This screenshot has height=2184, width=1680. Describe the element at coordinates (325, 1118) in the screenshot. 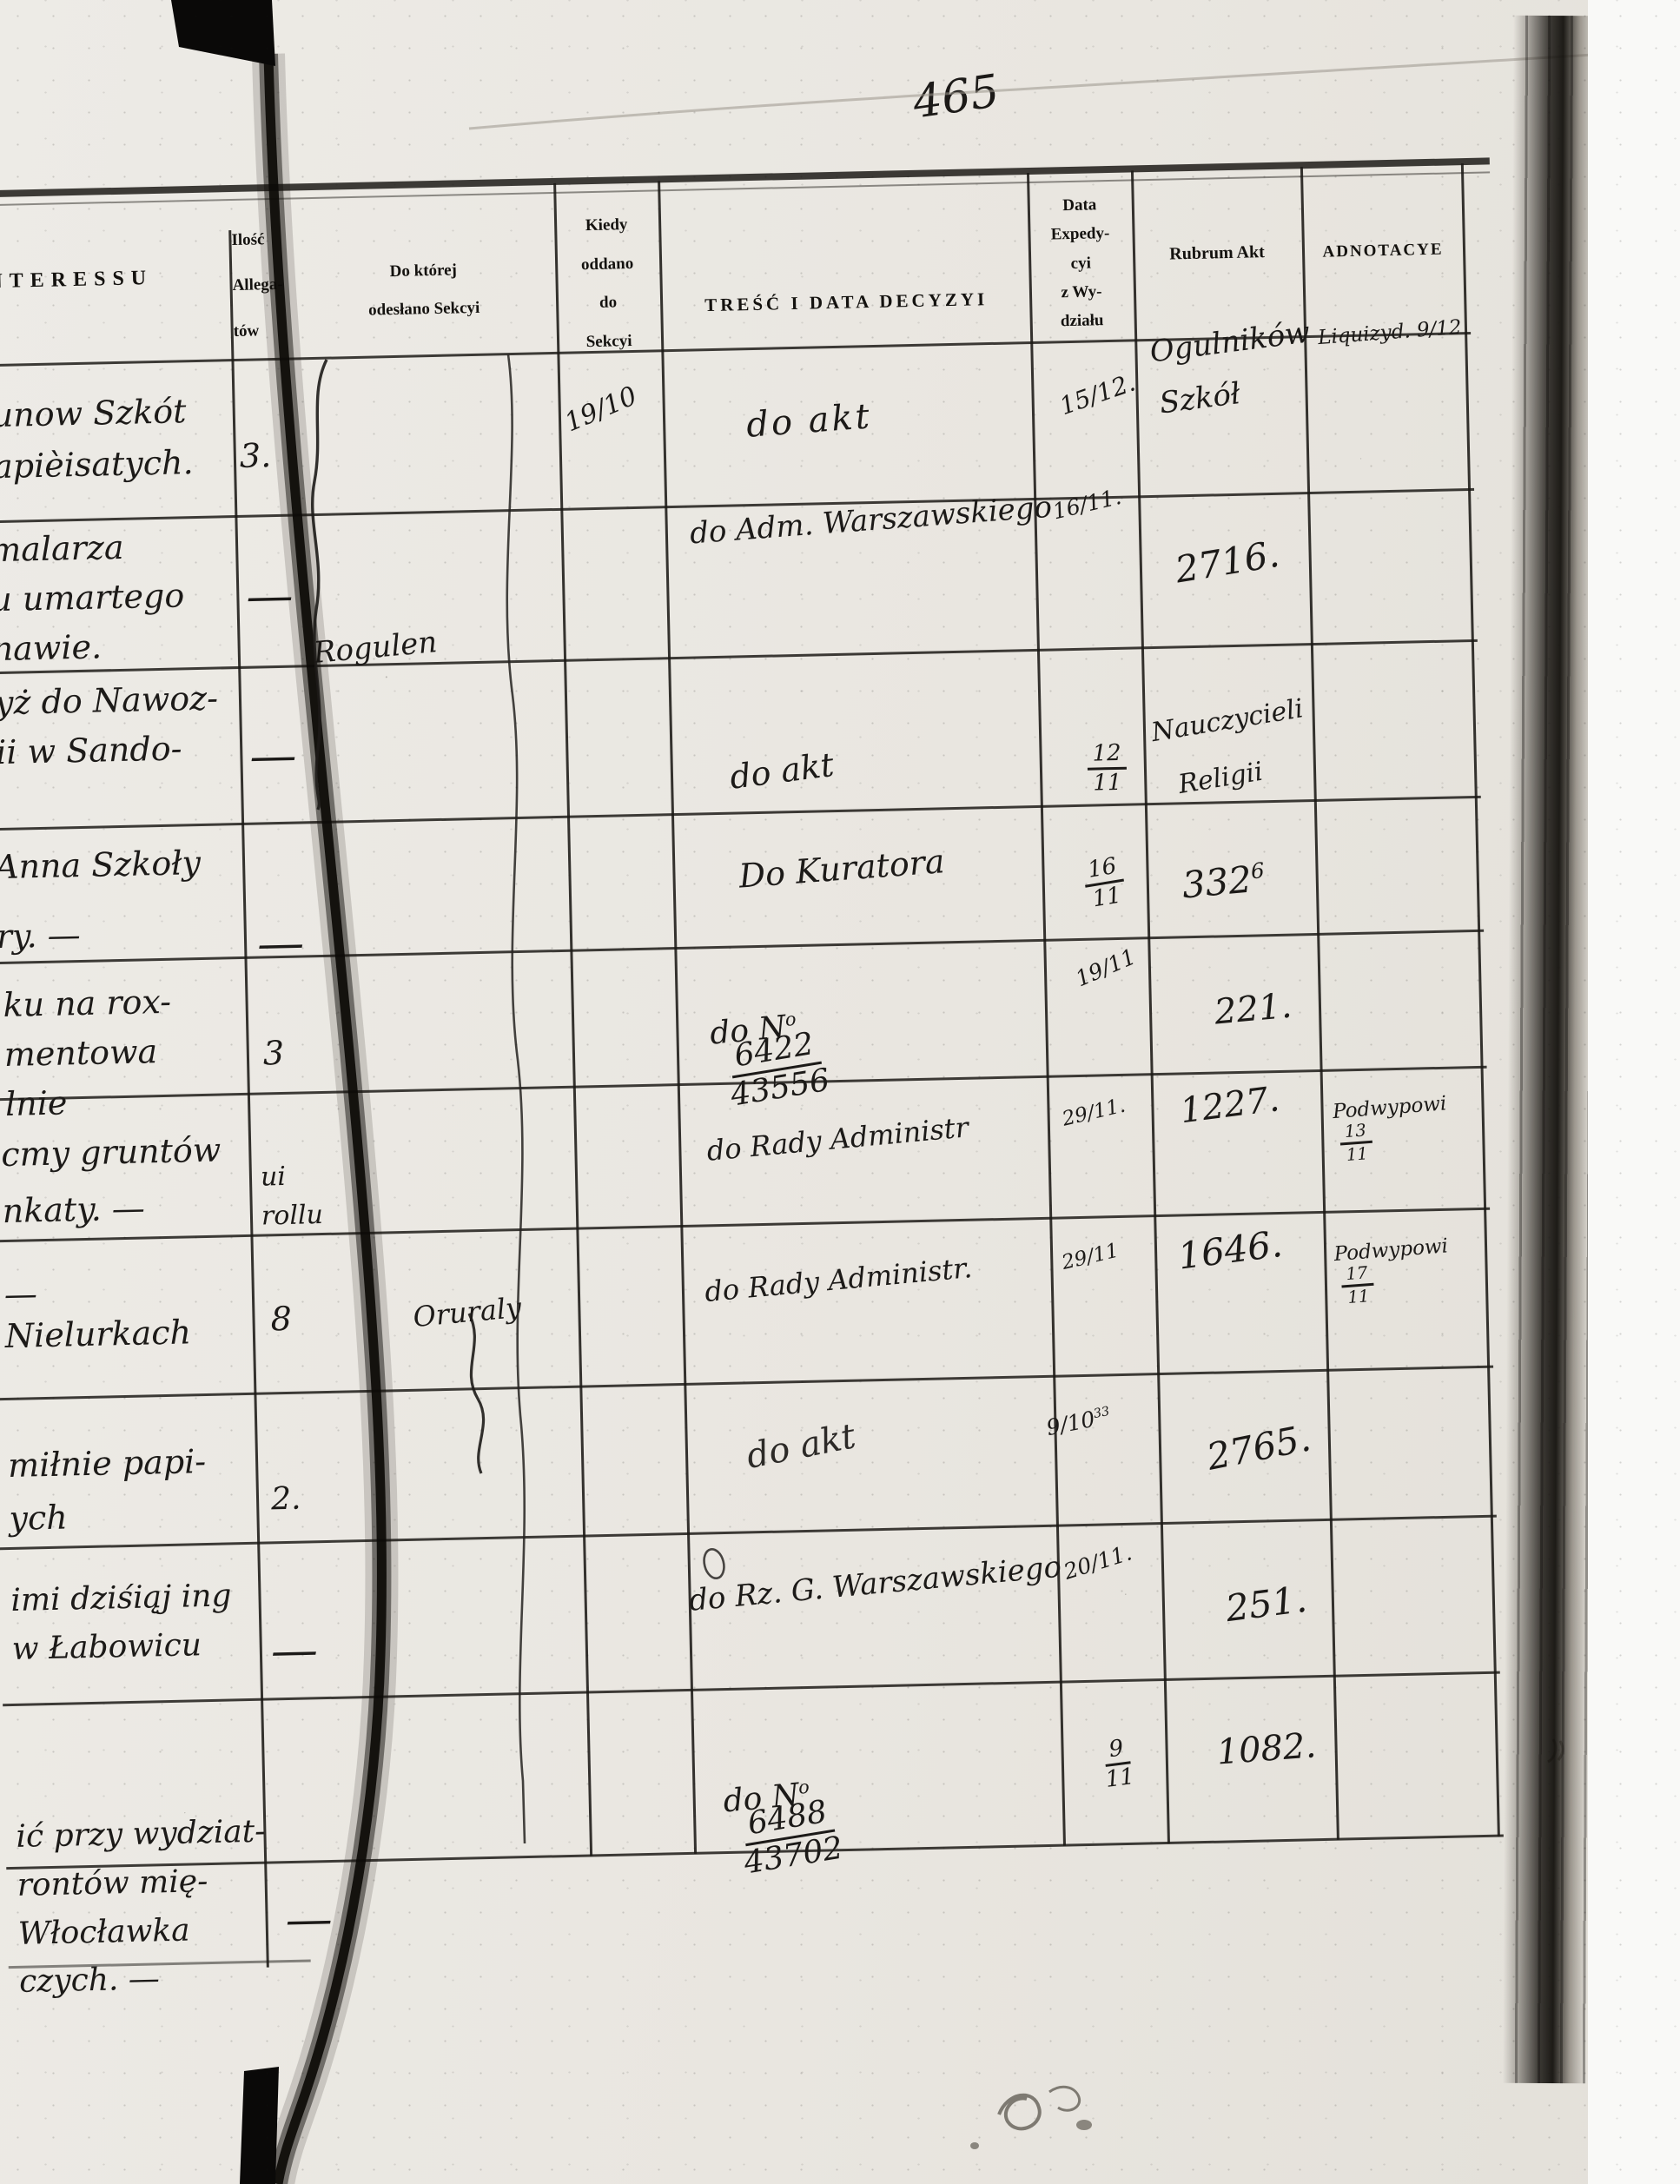

I see `binding-gutter` at that location.